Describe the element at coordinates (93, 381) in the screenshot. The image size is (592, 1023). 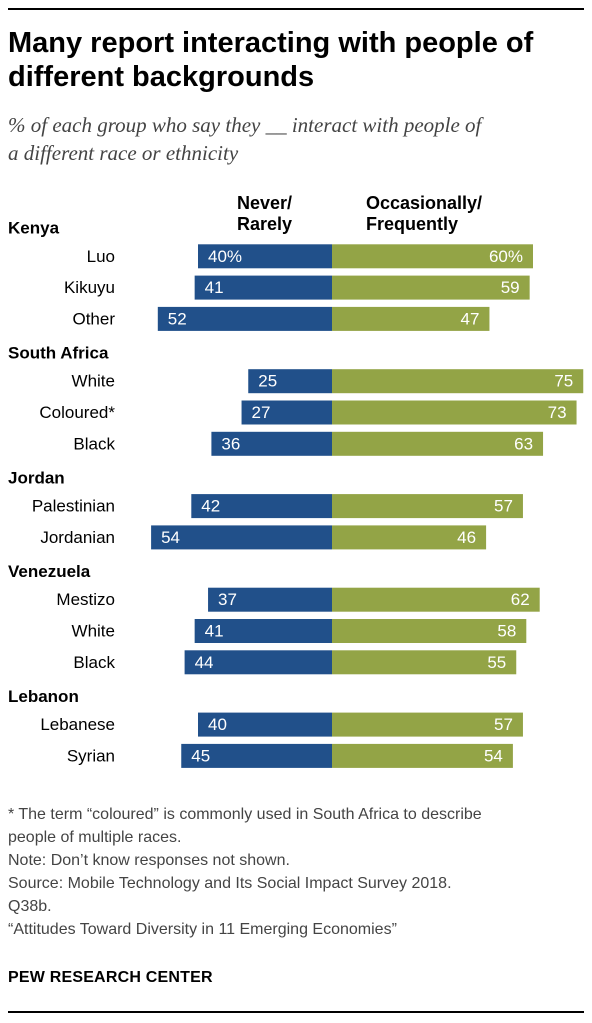
I see `row-label-south-africa-white: White` at that location.